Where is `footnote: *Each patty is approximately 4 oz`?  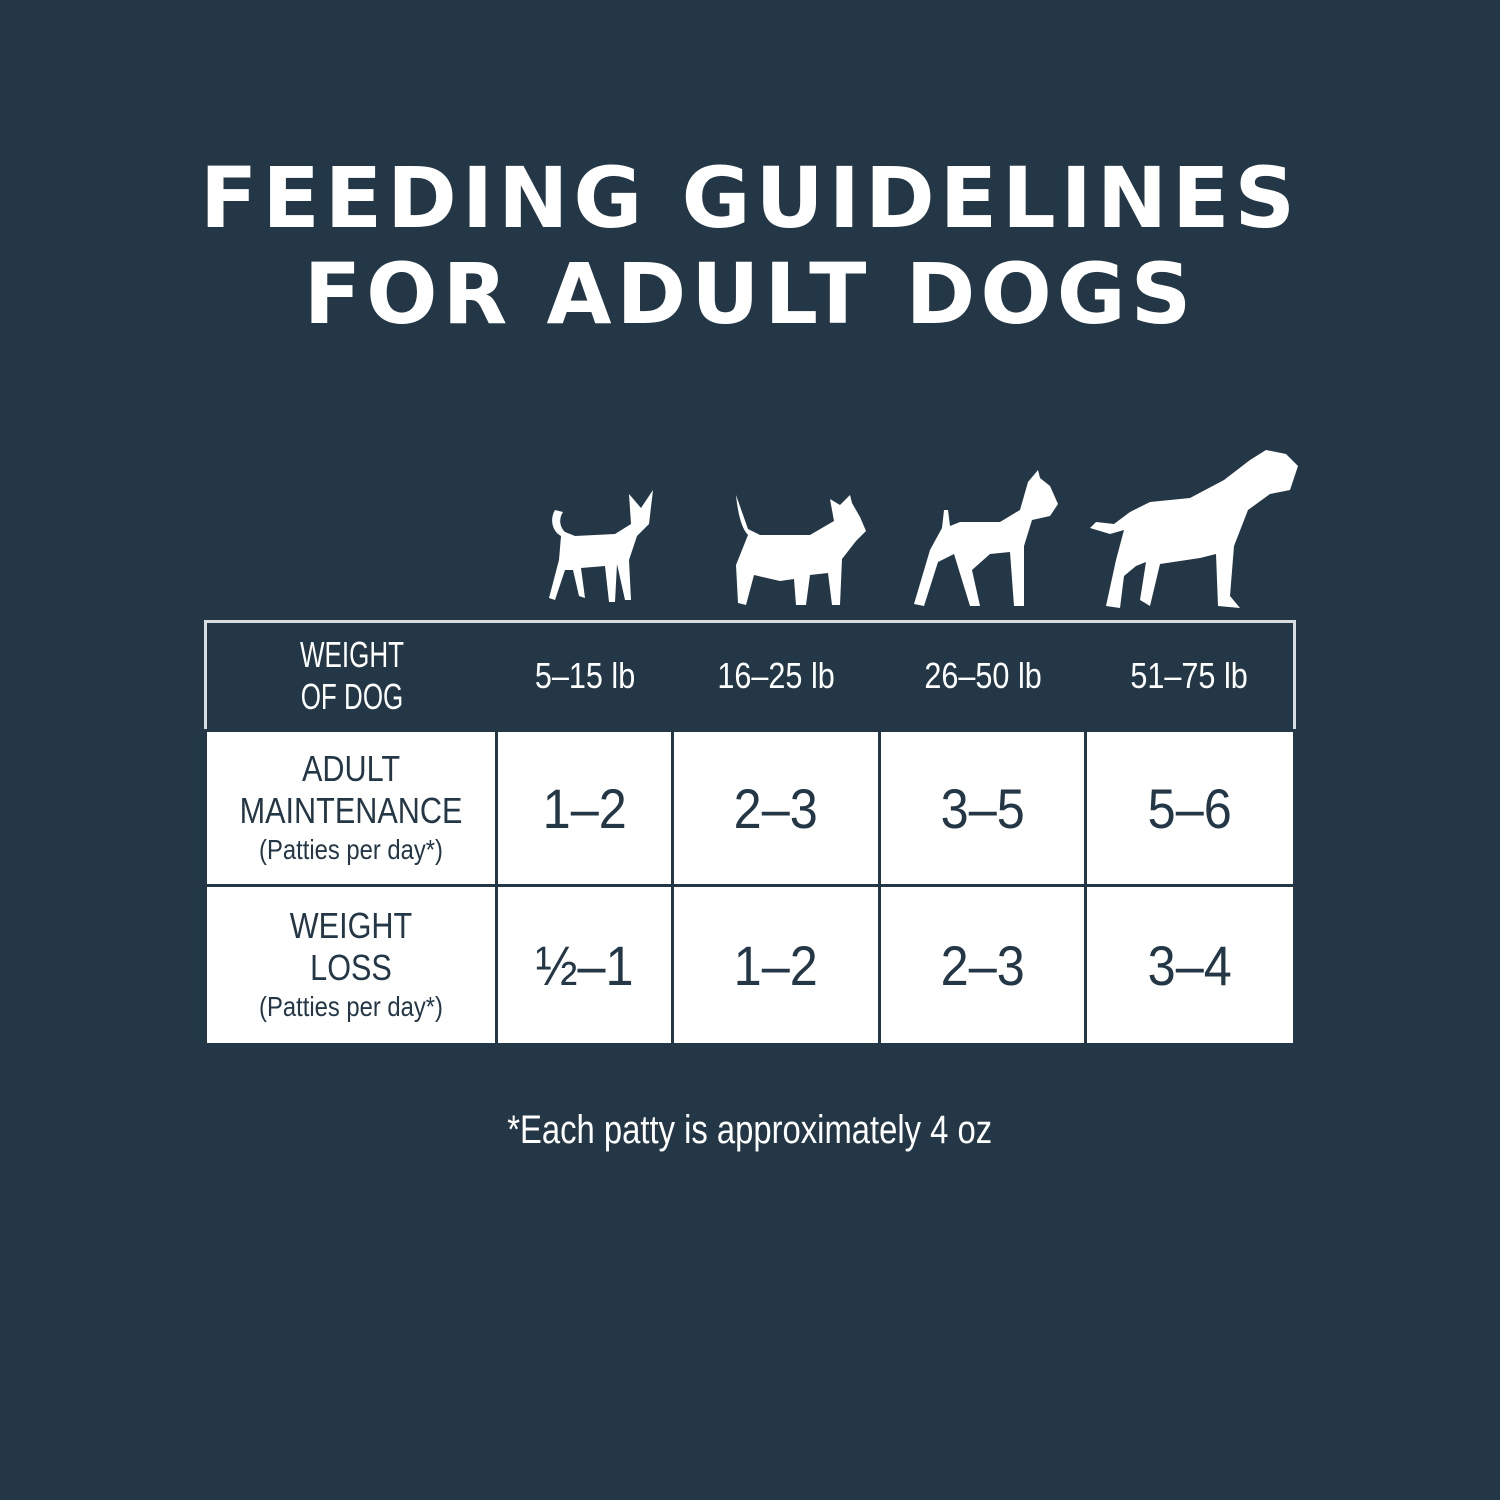
footnote: *Each patty is approximately 4 oz is located at coordinates (750, 1130).